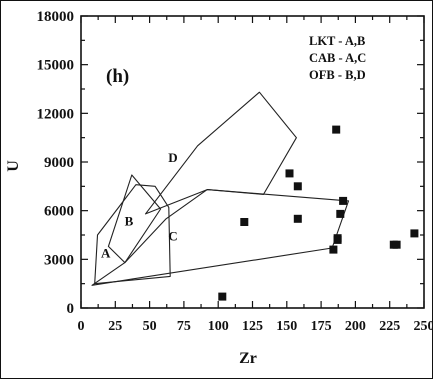  What do you see at coordinates (184, 326) in the screenshot?
I see `x-tick-label: 75` at bounding box center [184, 326].